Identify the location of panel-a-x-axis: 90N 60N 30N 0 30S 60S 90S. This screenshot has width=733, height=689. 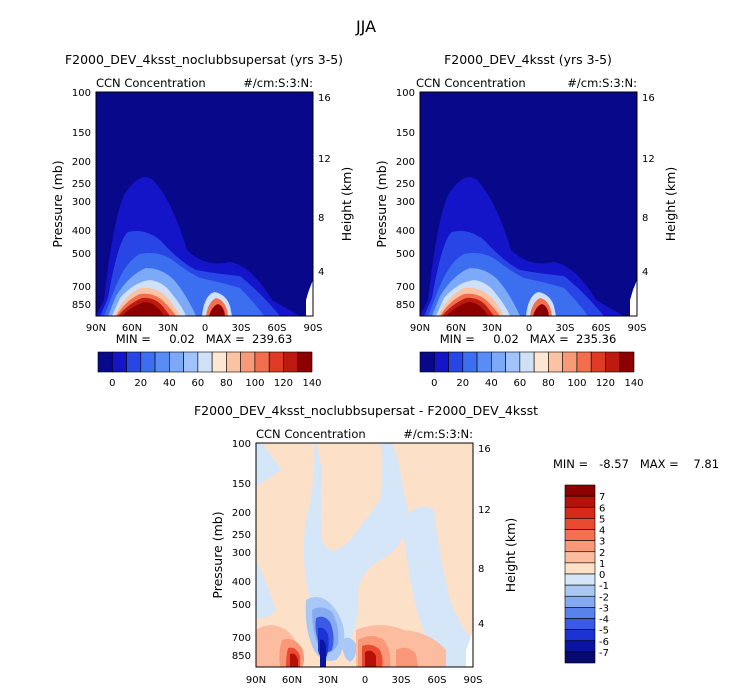
(204, 328).